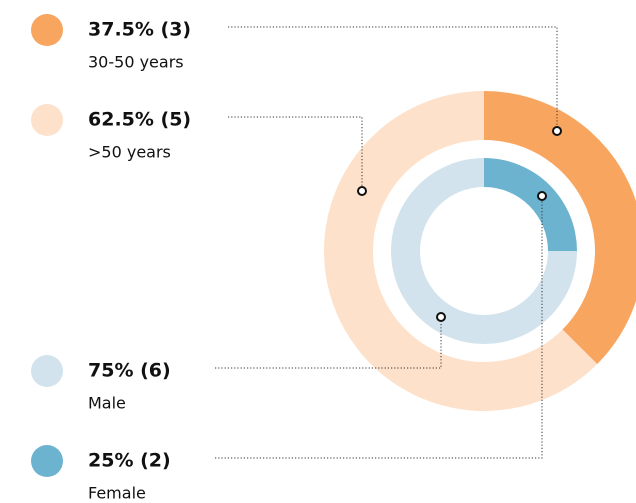 The height and width of the screenshot is (503, 636). What do you see at coordinates (129, 461) in the screenshot?
I see `value-label: 25% (2)` at bounding box center [129, 461].